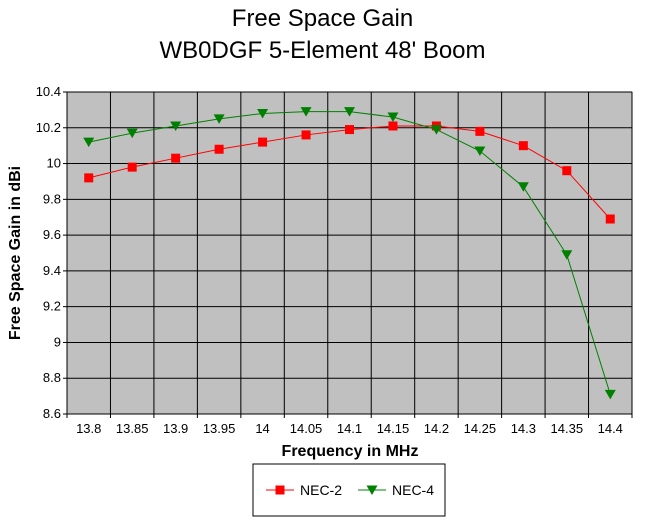  Describe the element at coordinates (306, 428) in the screenshot. I see `x-tick-label: 14.05` at that location.